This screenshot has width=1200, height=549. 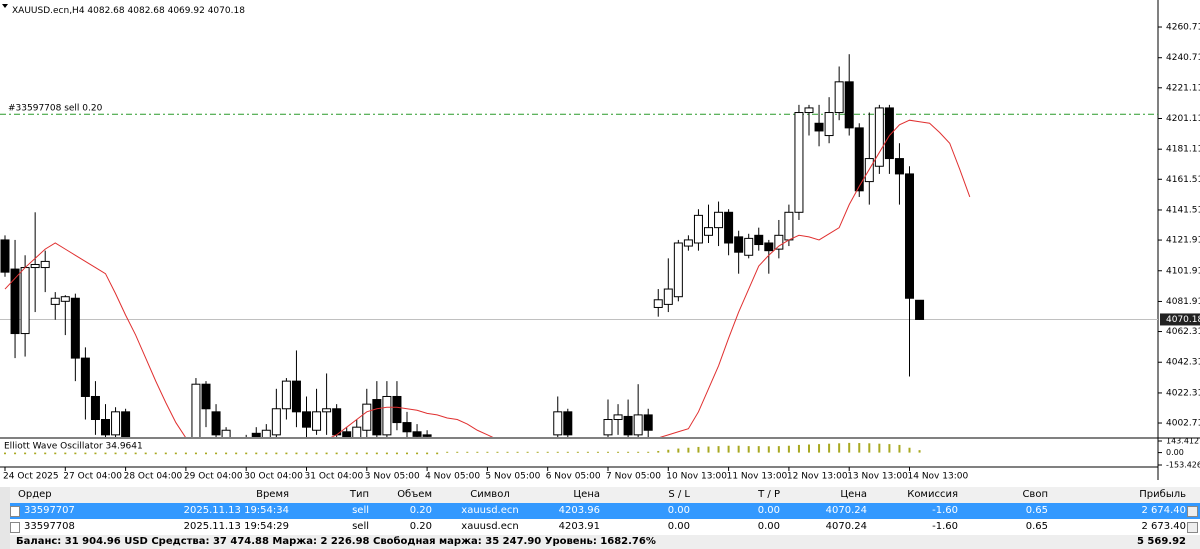 I want to click on price-tag, so click(x=1180, y=319).